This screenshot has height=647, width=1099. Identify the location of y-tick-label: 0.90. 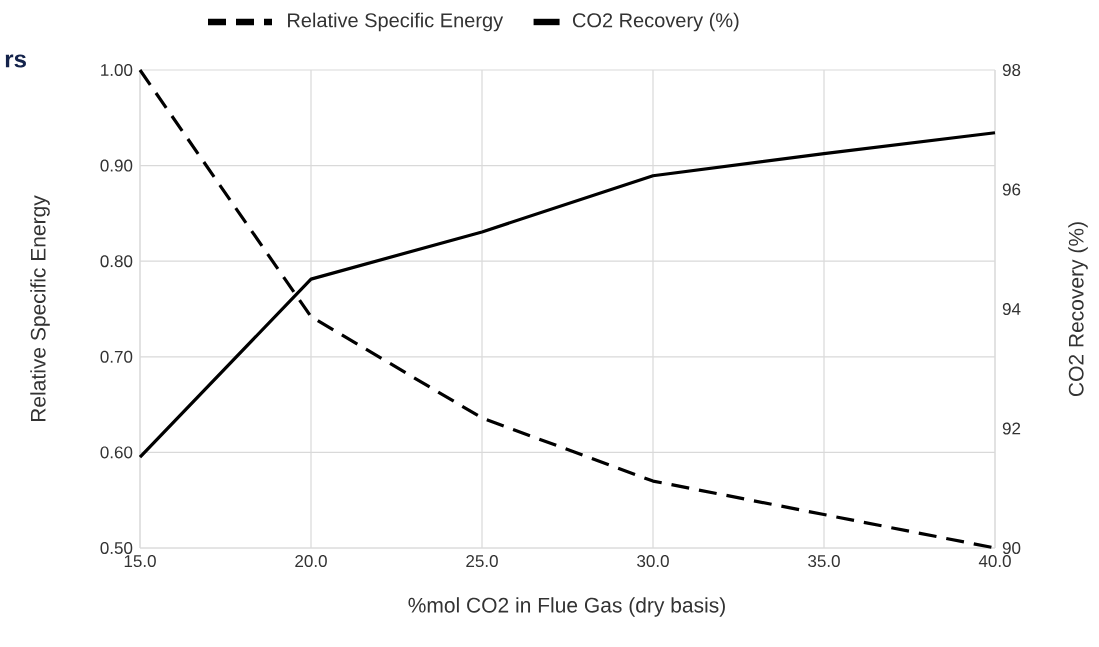
(116, 165).